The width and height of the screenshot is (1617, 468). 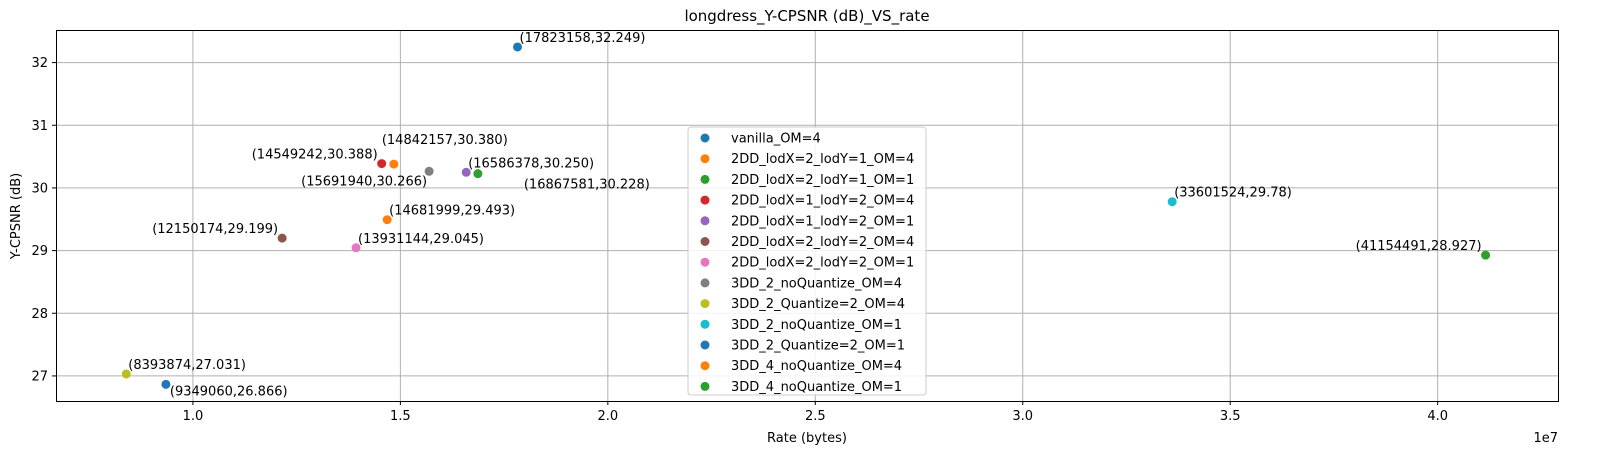 What do you see at coordinates (822, 221) in the screenshot?
I see `legend-entry: 2DD_lodX=1_lodY=2_OM=1` at bounding box center [822, 221].